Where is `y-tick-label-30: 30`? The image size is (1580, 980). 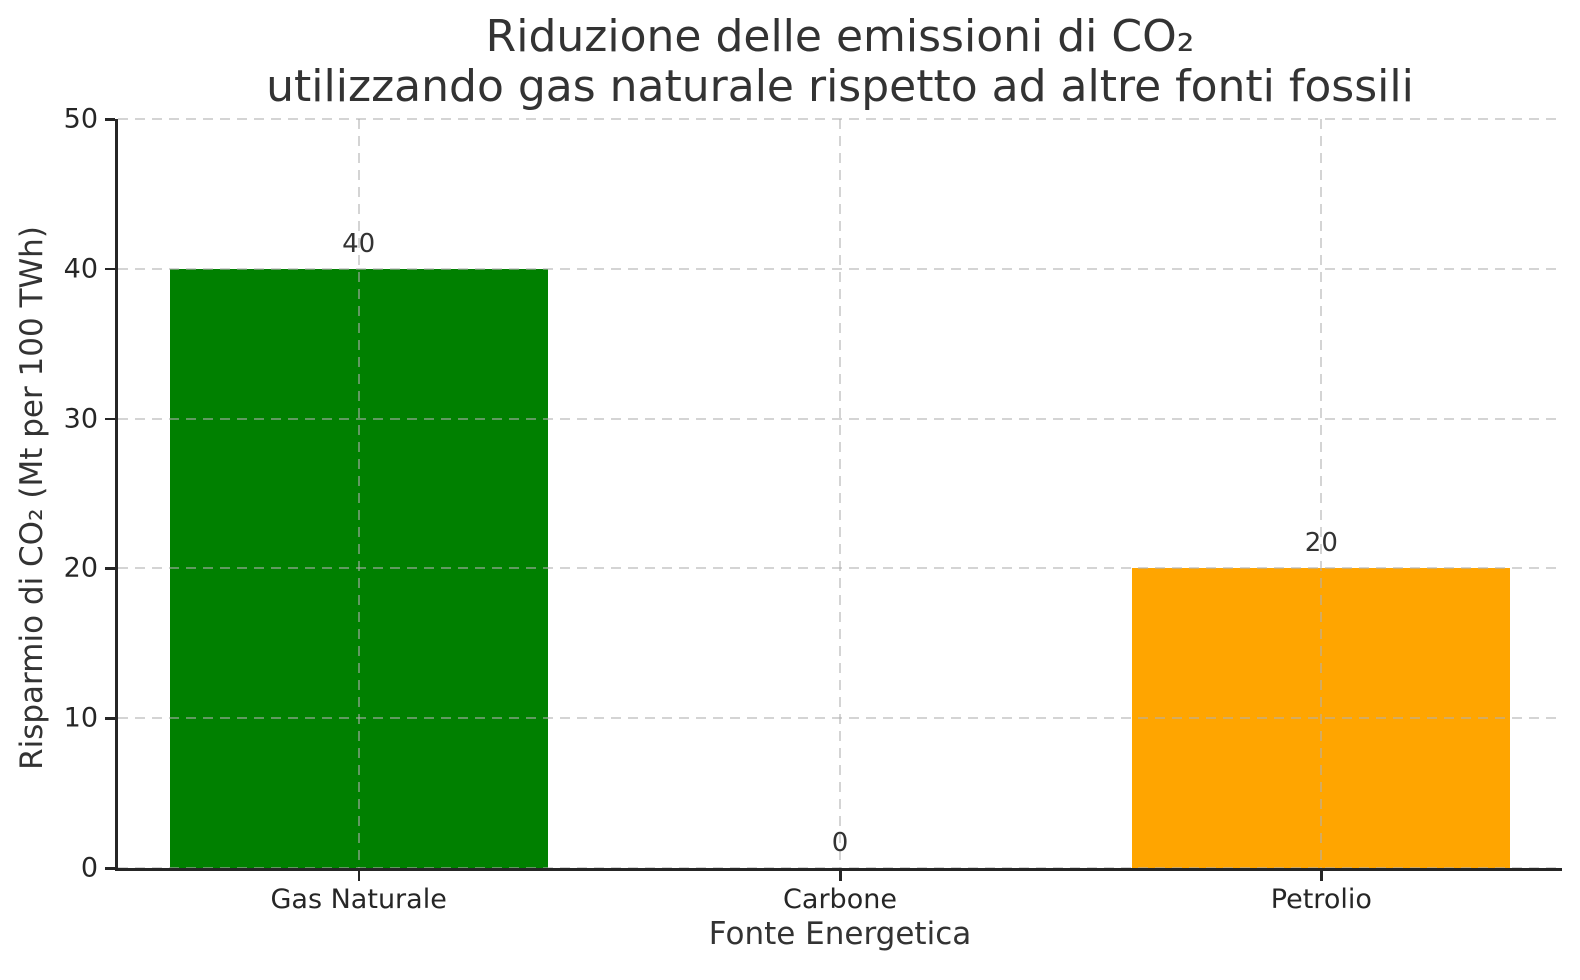 y-tick-label-30: 30 is located at coordinates (80, 419).